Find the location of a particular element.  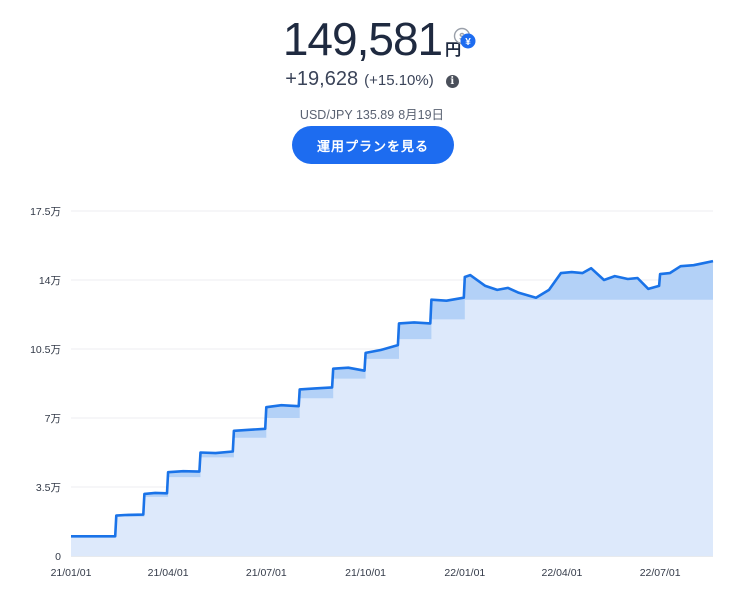

x-tick-label: 22/07/01 is located at coordinates (660, 573).